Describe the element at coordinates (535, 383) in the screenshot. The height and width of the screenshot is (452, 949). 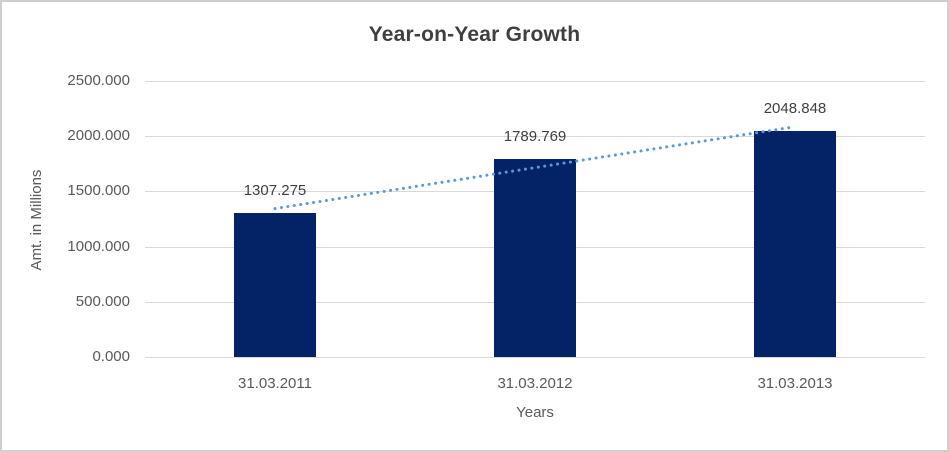
I see `x-tick-label: 31.03.2012` at that location.